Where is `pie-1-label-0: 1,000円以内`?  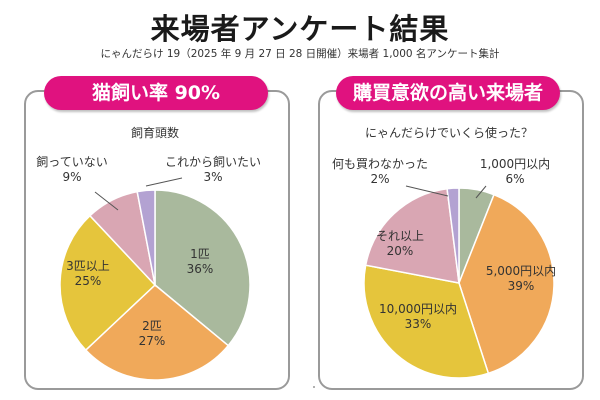 pie-1-label-0: 1,000円以内 is located at coordinates (515, 164).